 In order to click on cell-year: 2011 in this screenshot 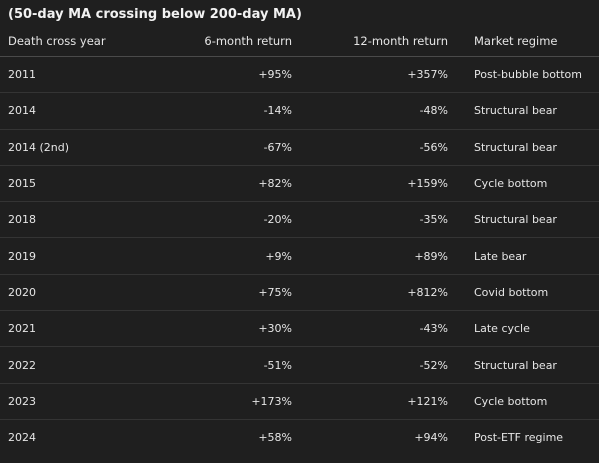, I will do `click(75, 75)`.